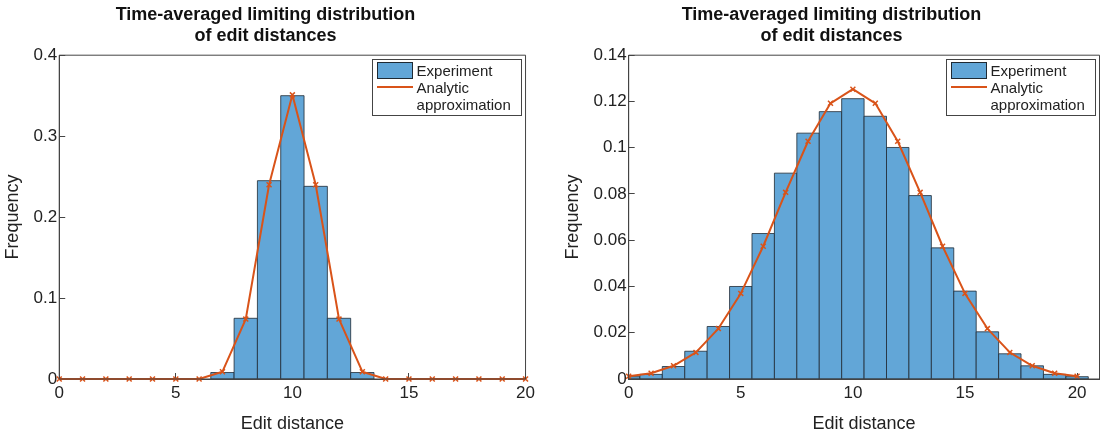  Describe the element at coordinates (622, 378) in the screenshot. I see `y-tick-label: 0` at that location.